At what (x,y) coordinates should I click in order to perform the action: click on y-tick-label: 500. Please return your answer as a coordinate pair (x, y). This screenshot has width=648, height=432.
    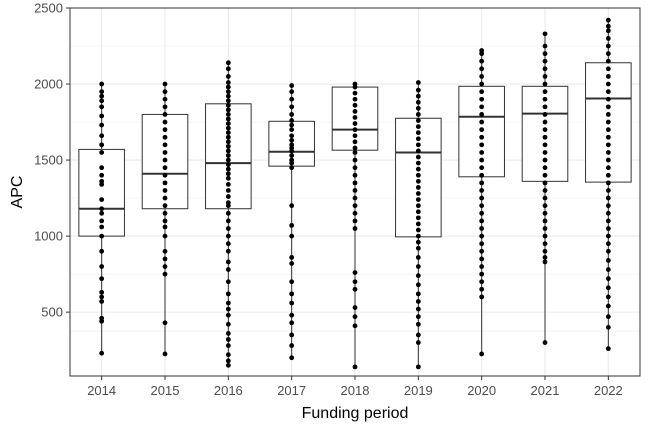
    Looking at the image, I should click on (52, 312).